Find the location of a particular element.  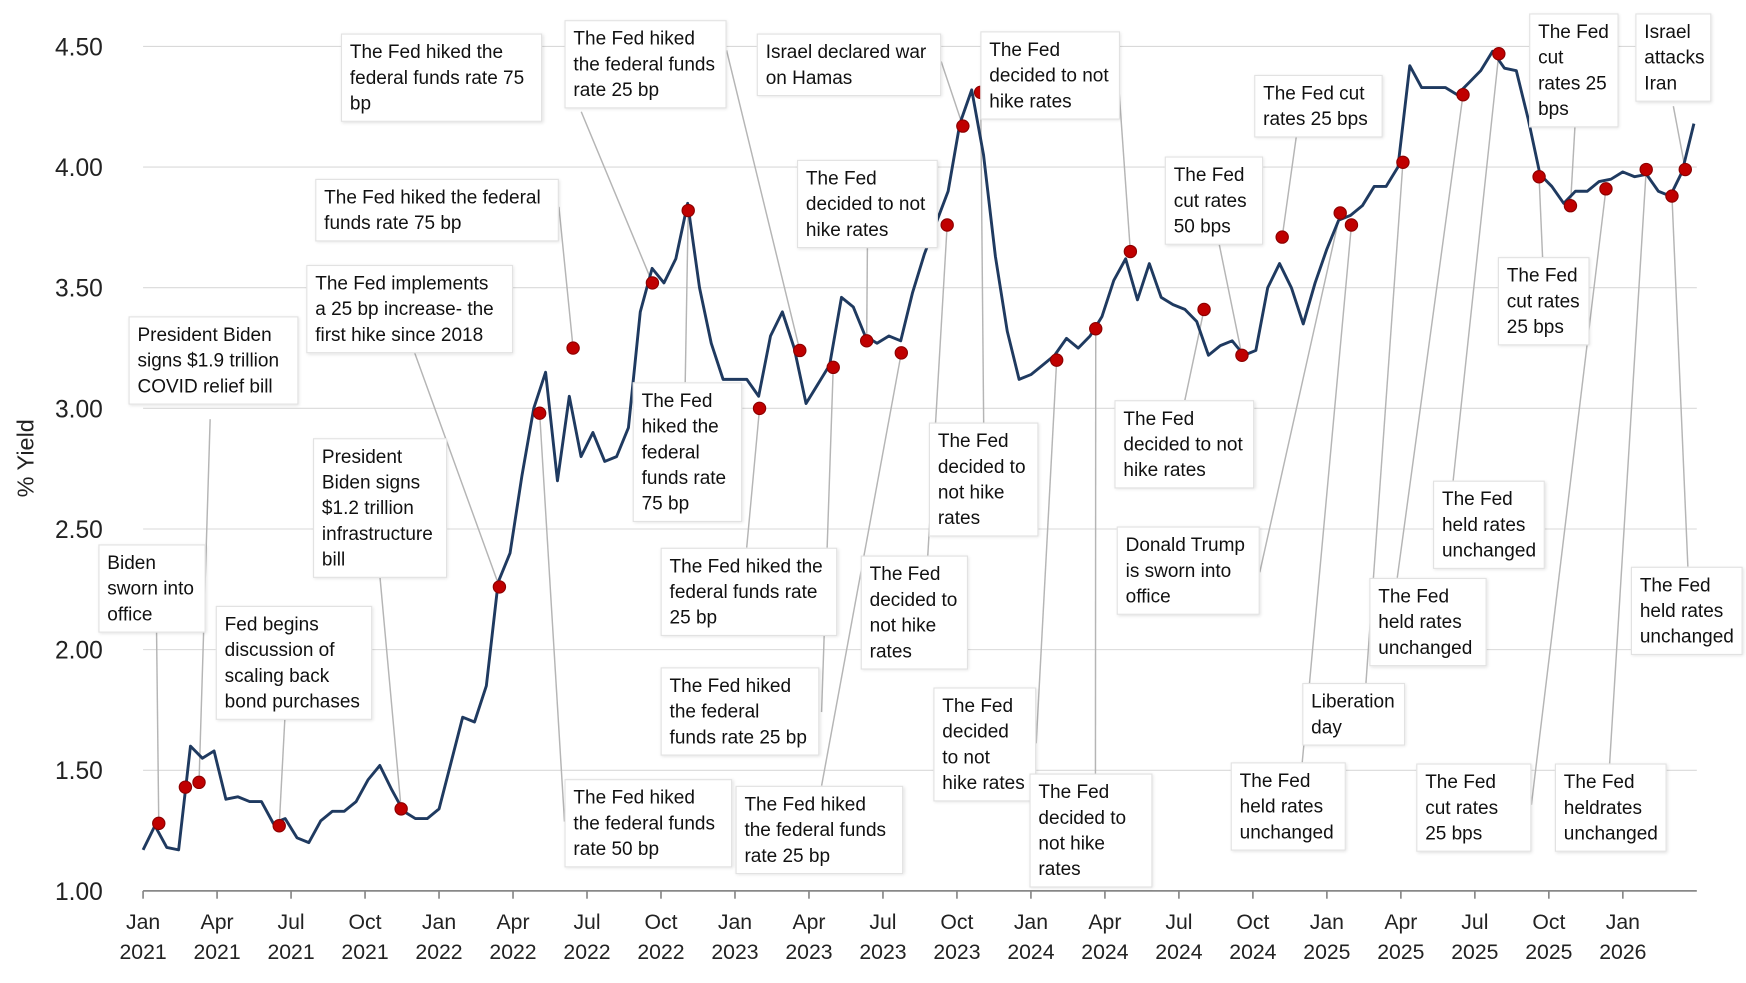

y-axis-label: % Yield is located at coordinates (26, 458).